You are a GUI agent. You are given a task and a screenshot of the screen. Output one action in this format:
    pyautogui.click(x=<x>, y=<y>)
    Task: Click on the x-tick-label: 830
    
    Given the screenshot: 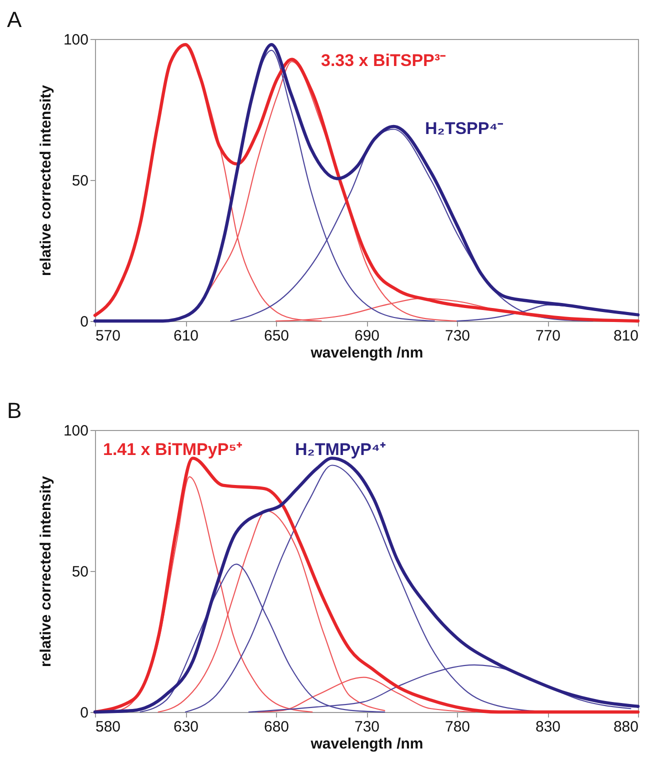 What is the action you would take?
    pyautogui.click(x=548, y=727)
    